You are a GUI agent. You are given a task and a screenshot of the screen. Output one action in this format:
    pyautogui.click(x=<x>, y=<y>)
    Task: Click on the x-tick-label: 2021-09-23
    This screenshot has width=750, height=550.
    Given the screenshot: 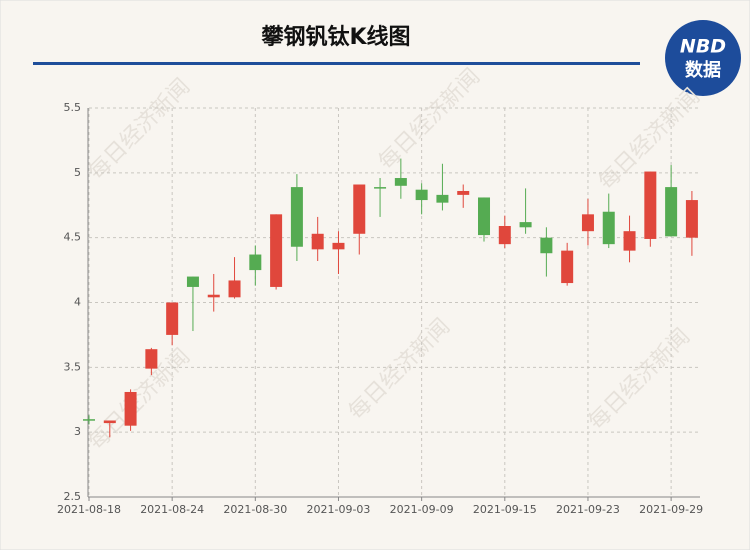 What is the action you would take?
    pyautogui.click(x=588, y=509)
    